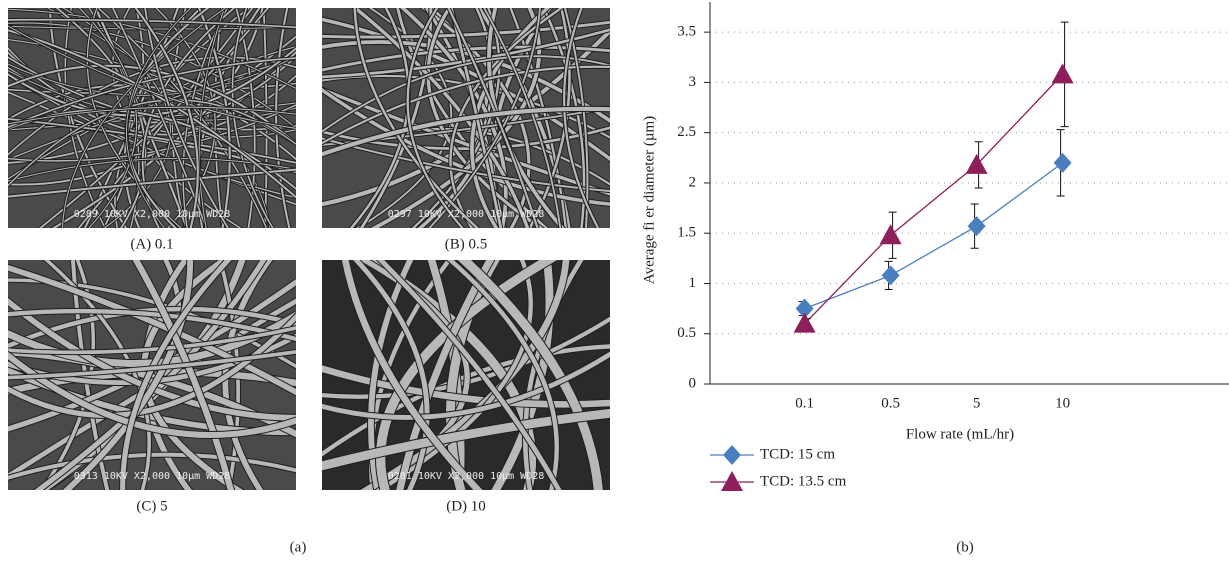 This screenshot has width=1229, height=565. I want to click on x-tick-label: 0.5, so click(890, 403).